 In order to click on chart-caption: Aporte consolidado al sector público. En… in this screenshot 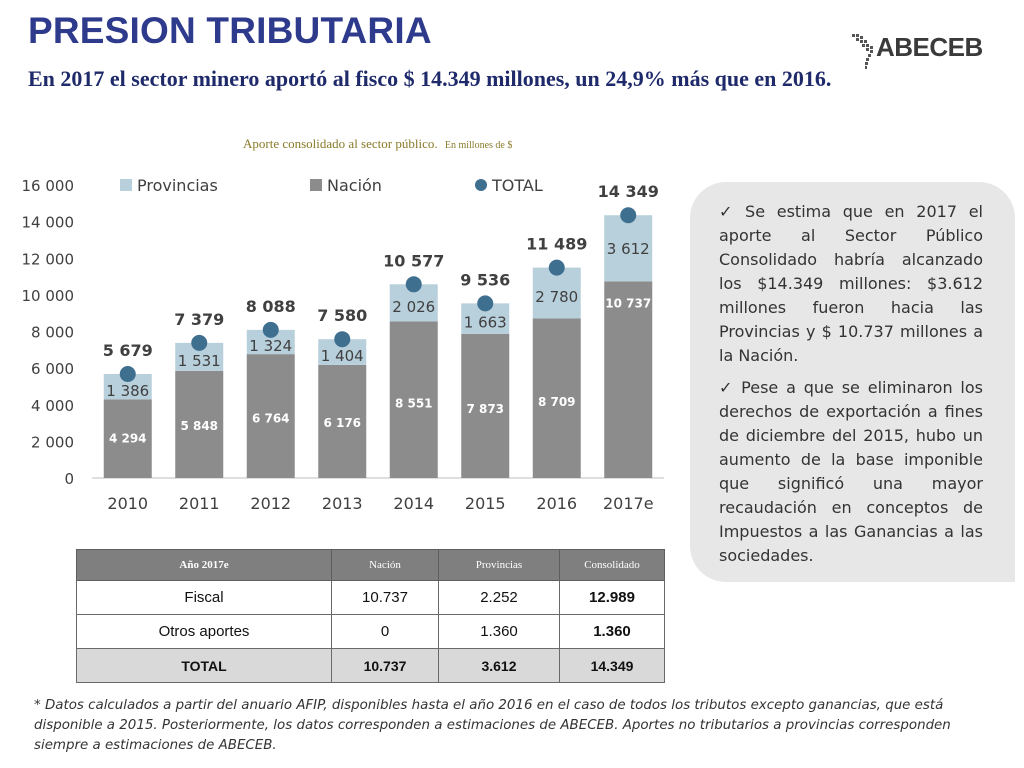, I will do `click(377, 144)`.